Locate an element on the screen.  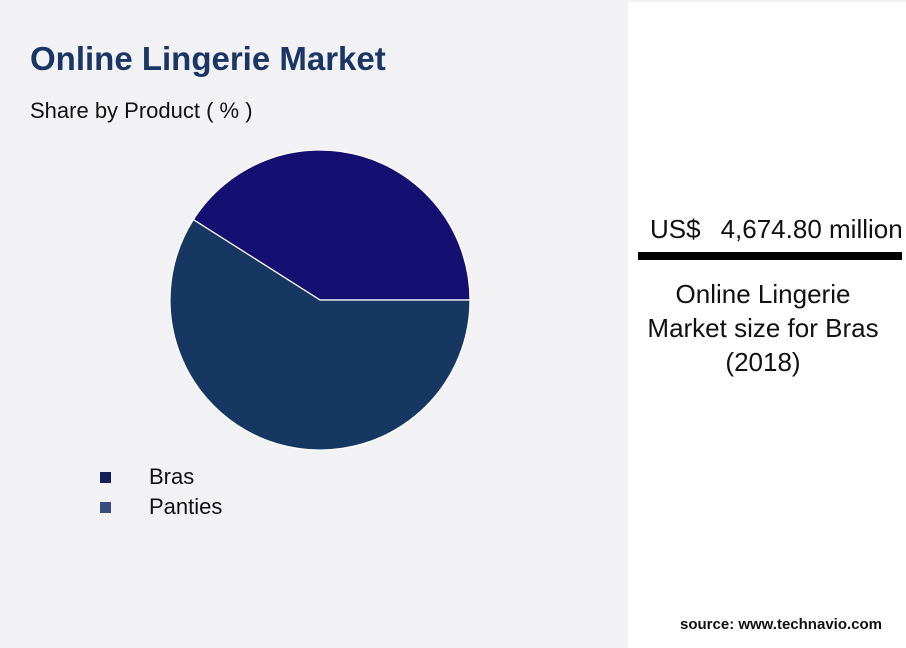
legend-swatch-bras is located at coordinates (105, 477).